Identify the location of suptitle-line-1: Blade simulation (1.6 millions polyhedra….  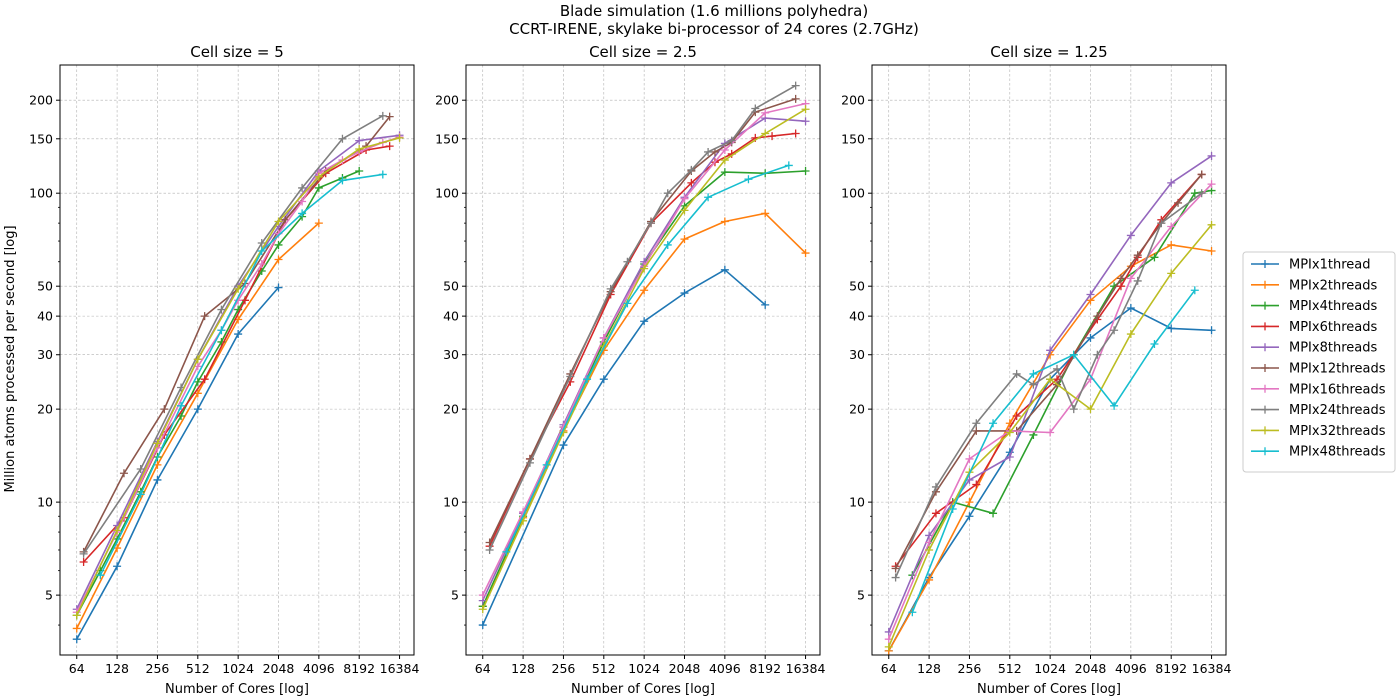
(714, 11).